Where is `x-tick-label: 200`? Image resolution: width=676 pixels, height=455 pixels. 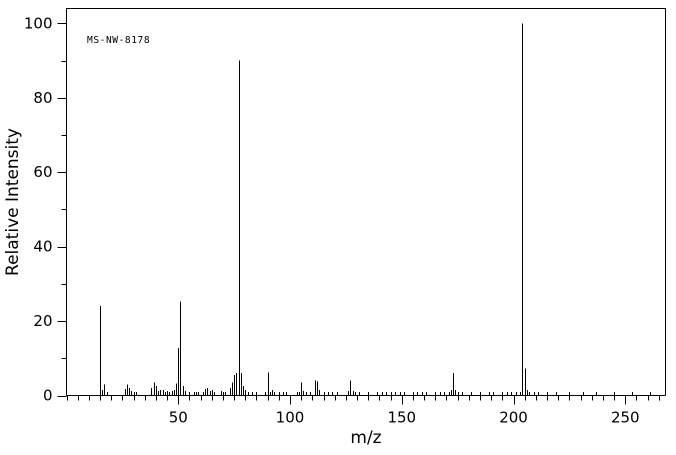
x-tick-label: 200 is located at coordinates (513, 418).